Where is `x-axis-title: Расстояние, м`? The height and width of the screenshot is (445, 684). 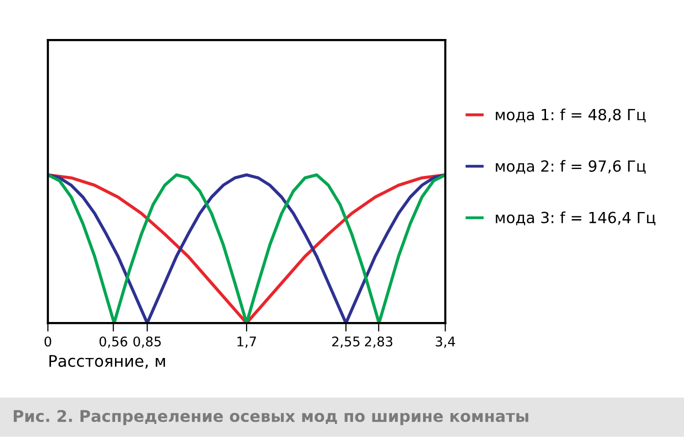 x-axis-title: Расстояние, м is located at coordinates (107, 362).